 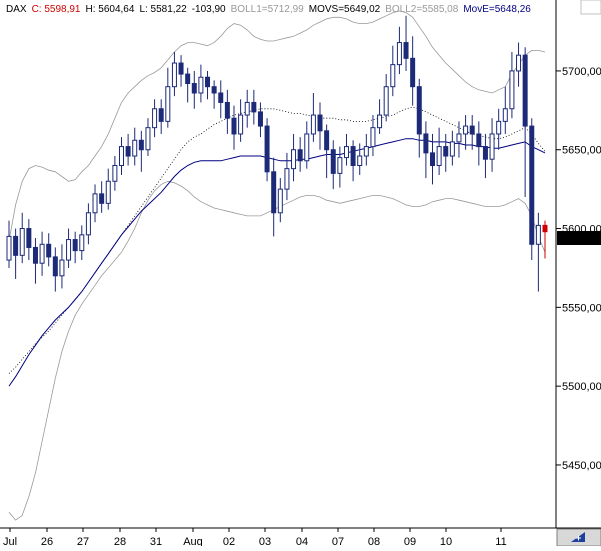 I want to click on x-tick-label: 07, so click(x=338, y=541).